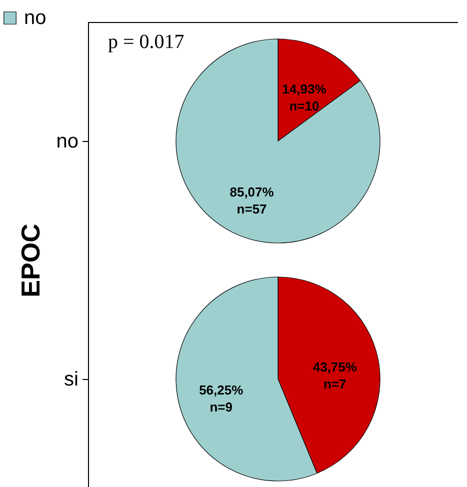  What do you see at coordinates (335, 376) in the screenshot?
I see `data-label: 43,75% n=7` at bounding box center [335, 376].